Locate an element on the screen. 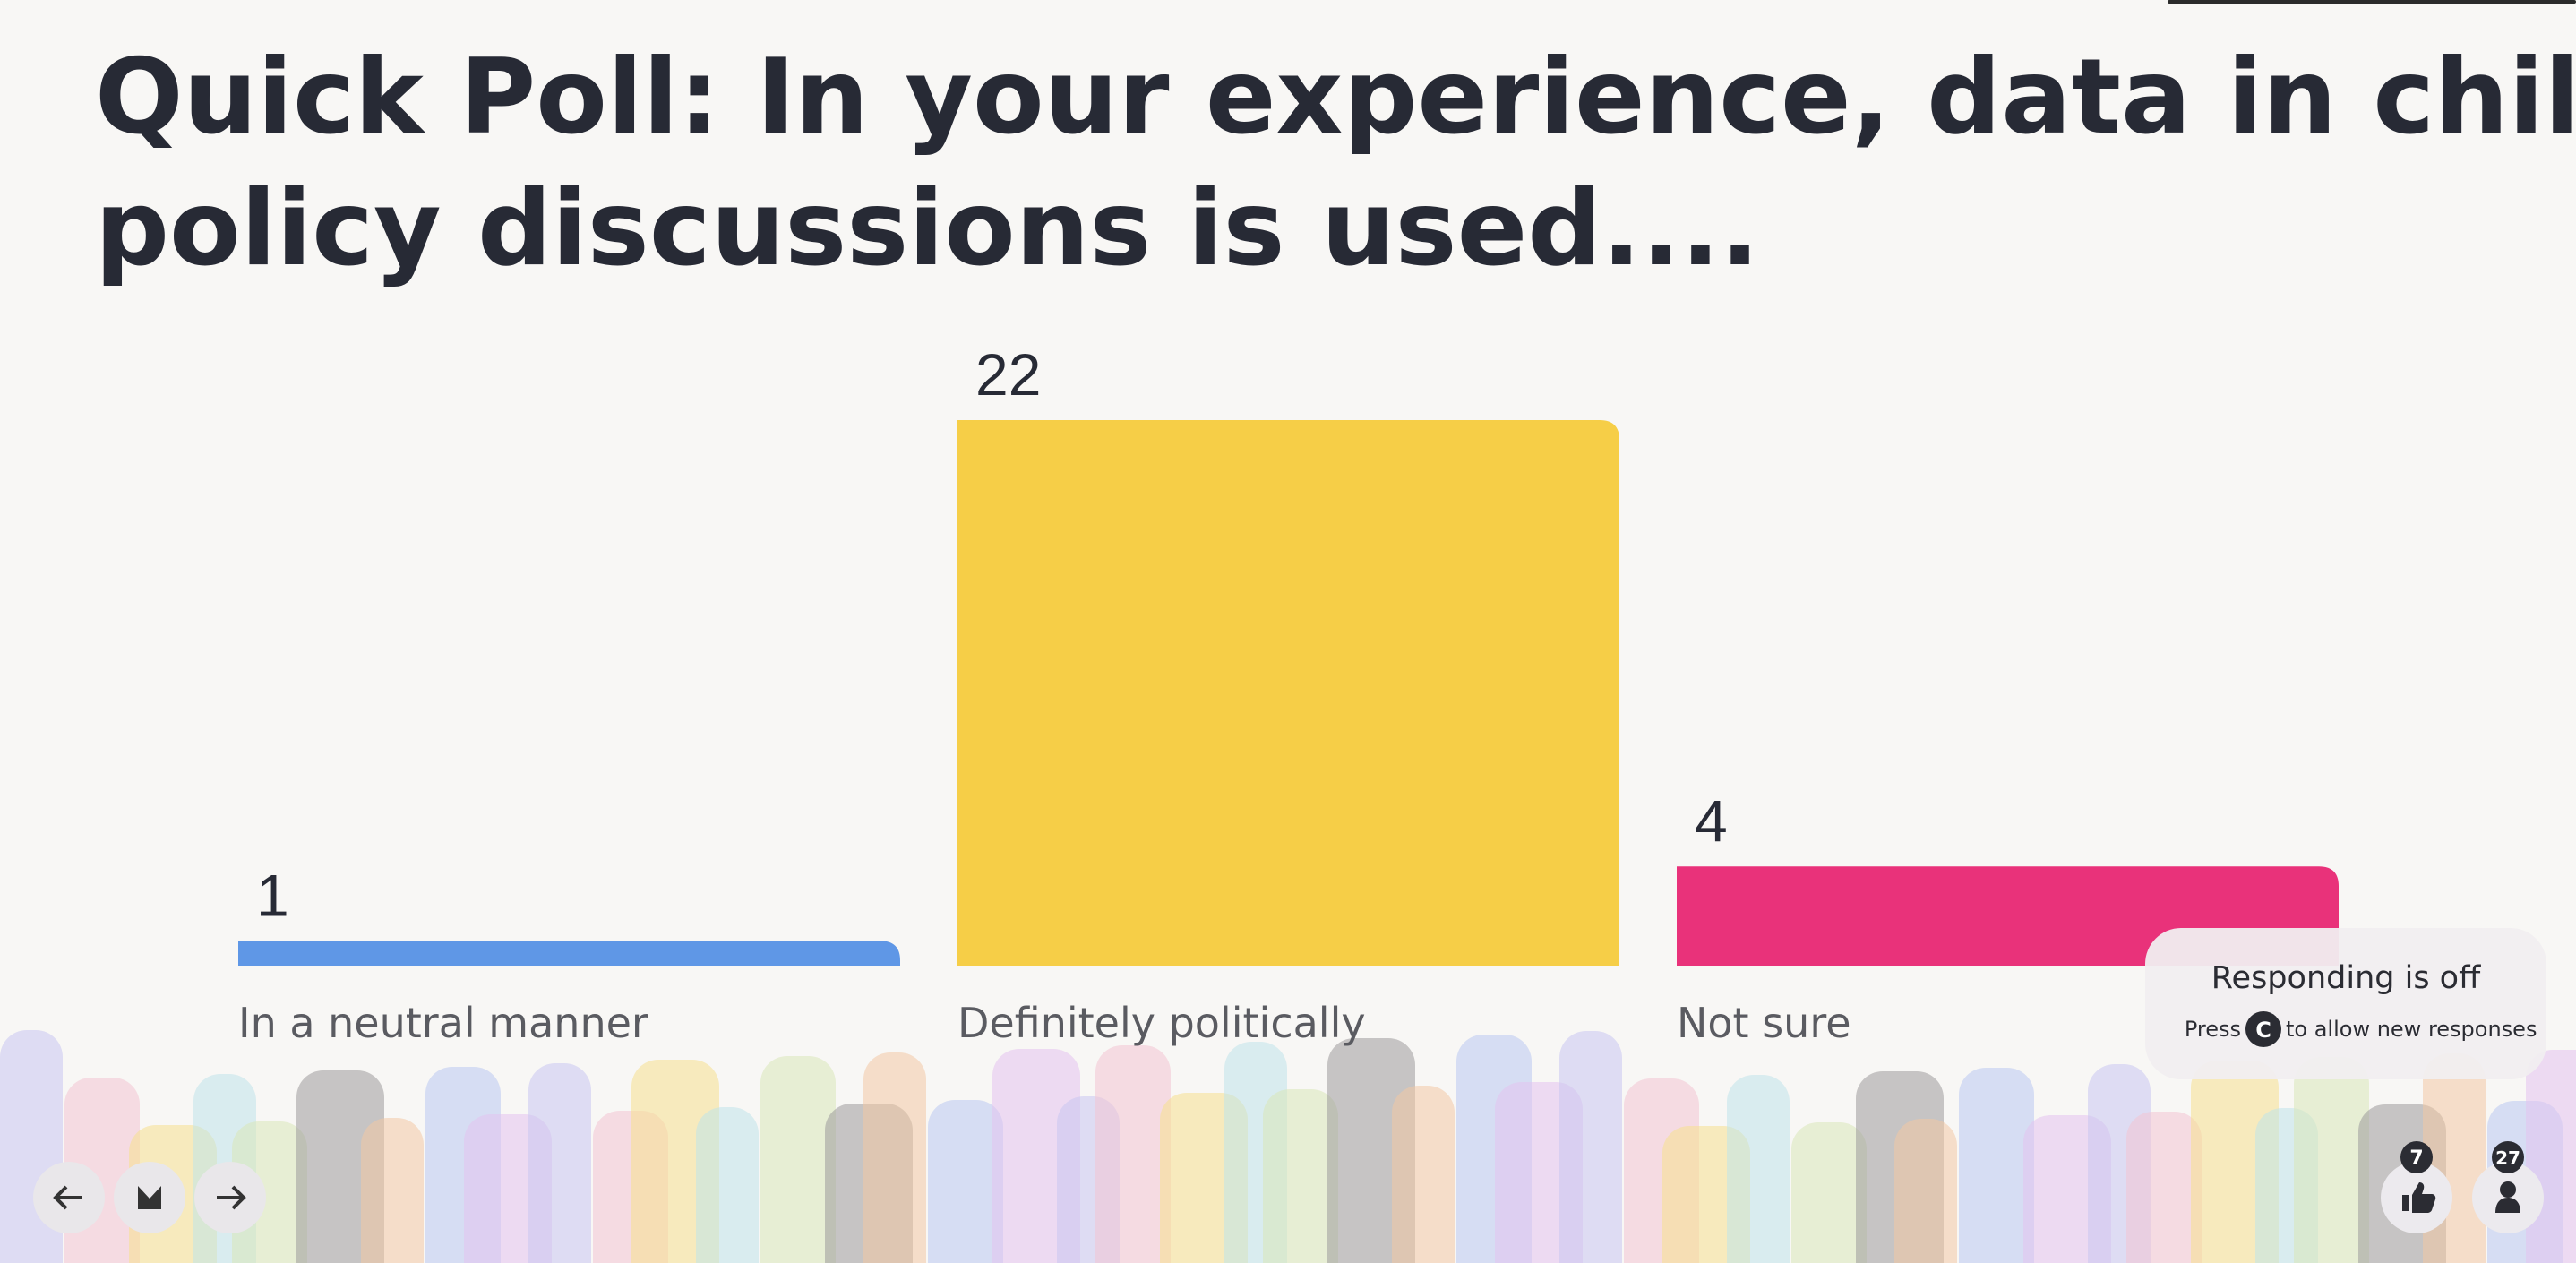 This screenshot has height=1263, width=2576. status-background is located at coordinates (2345, 1003).